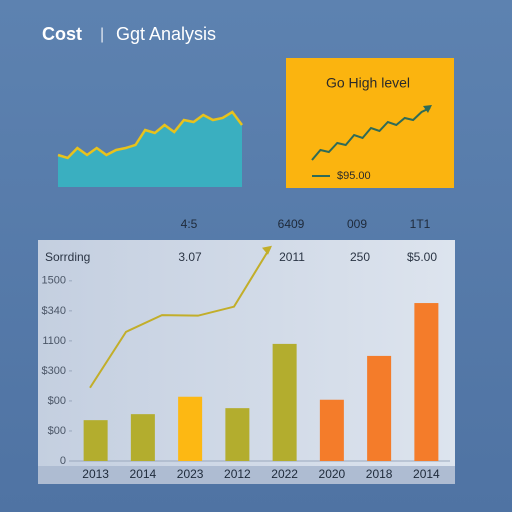 This screenshot has width=512, height=512. Describe the element at coordinates (54, 311) in the screenshot. I see `y-tick-label: $340` at that location.